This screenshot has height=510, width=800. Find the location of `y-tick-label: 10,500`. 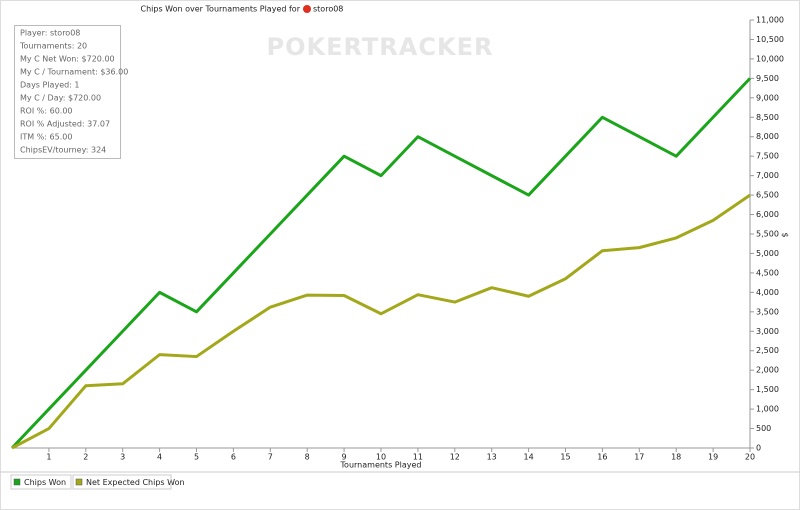

y-tick-label: 10,500 is located at coordinates (770, 39).